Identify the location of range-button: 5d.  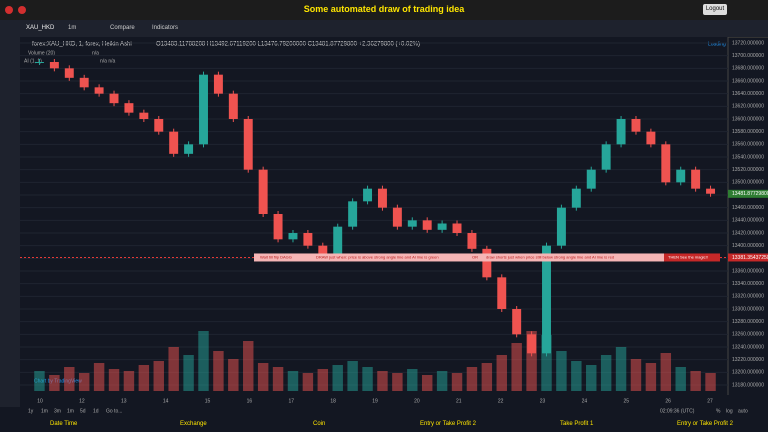
(83, 411).